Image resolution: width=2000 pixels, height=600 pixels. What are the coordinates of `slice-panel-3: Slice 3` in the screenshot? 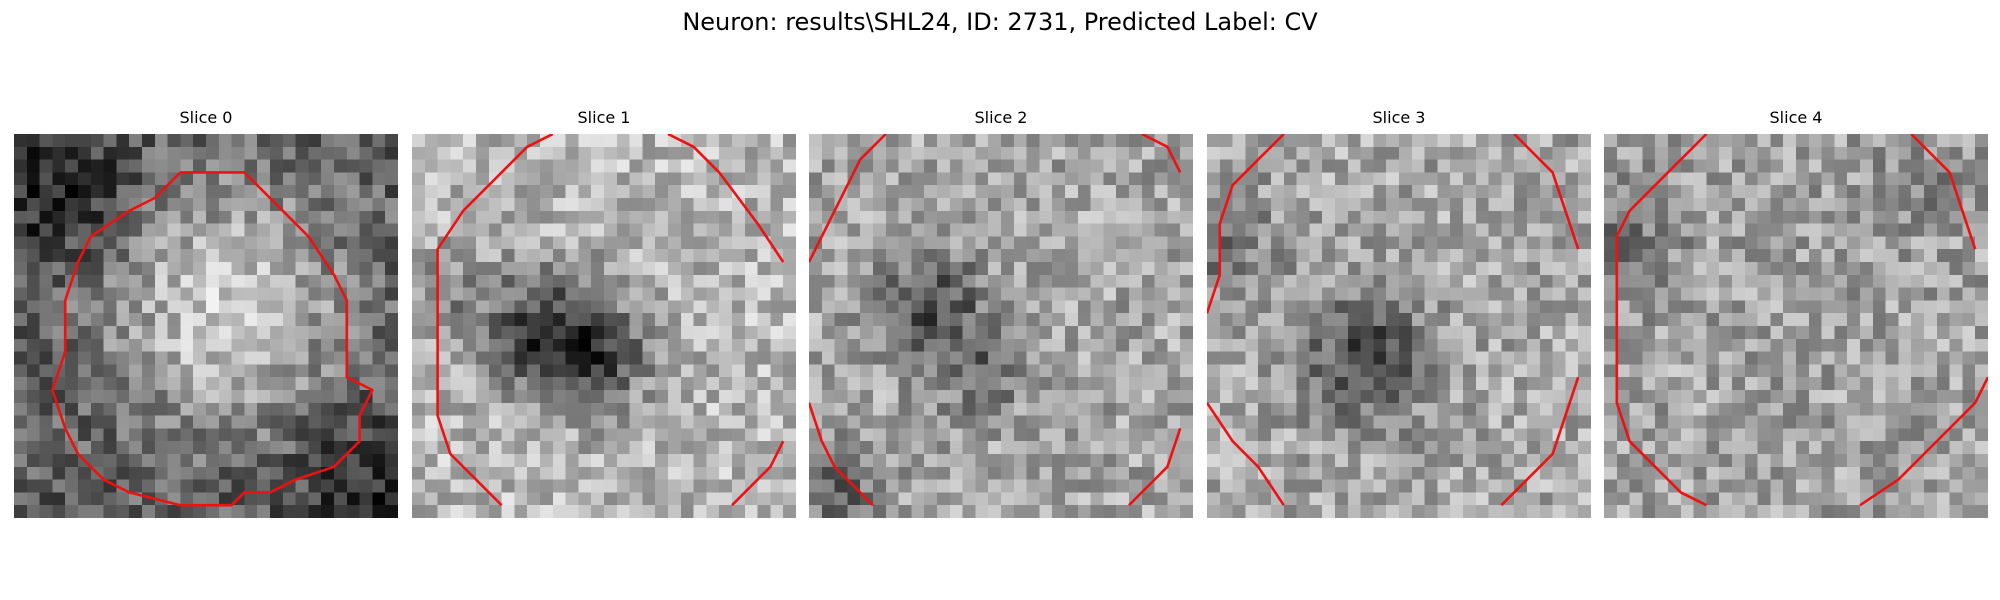 It's located at (1399, 313).